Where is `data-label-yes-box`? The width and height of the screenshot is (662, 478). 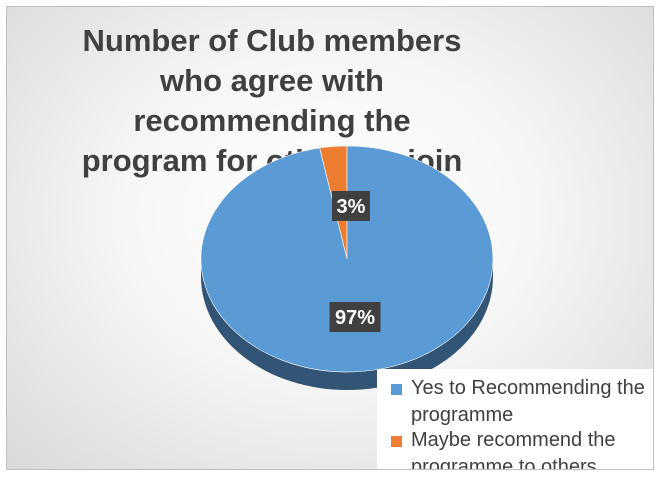
data-label-yes-box is located at coordinates (355, 317).